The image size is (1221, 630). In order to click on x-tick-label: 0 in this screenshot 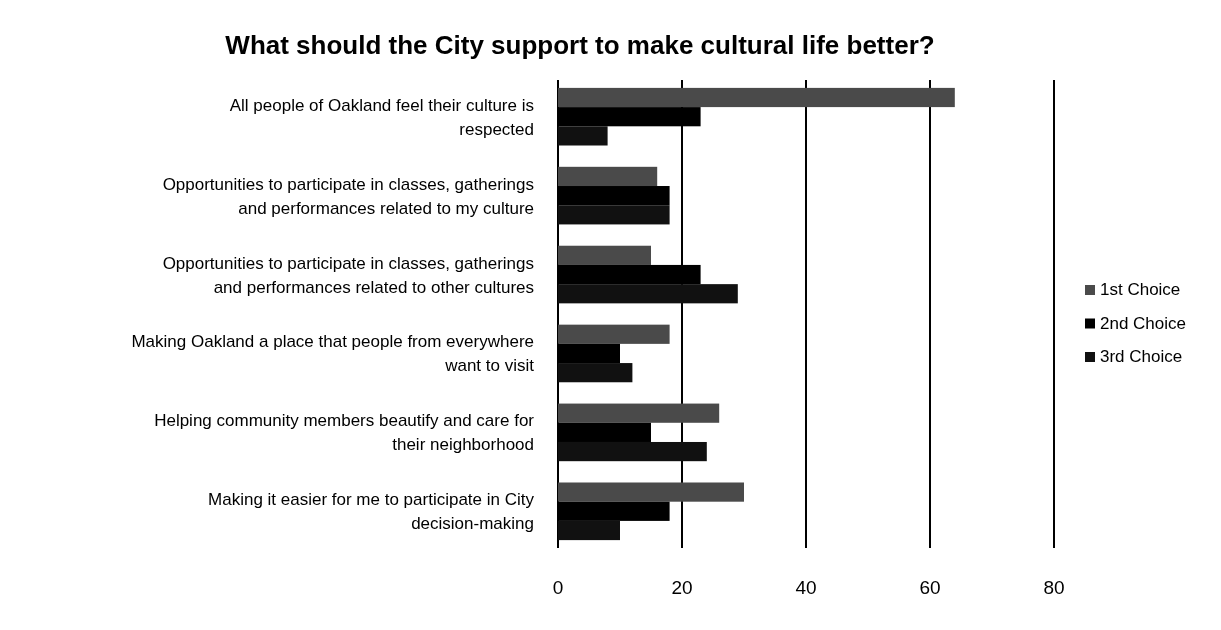, I will do `click(558, 587)`.